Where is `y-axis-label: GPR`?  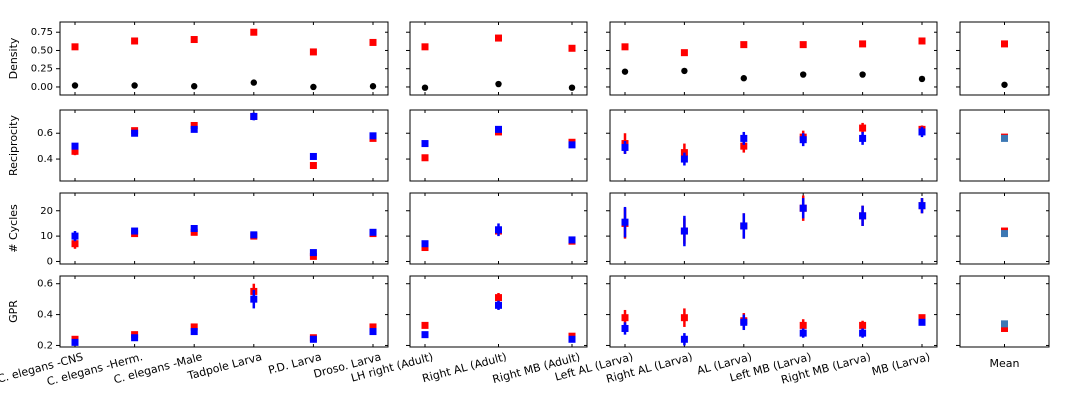
y-axis-label: GPR is located at coordinates (13, 311).